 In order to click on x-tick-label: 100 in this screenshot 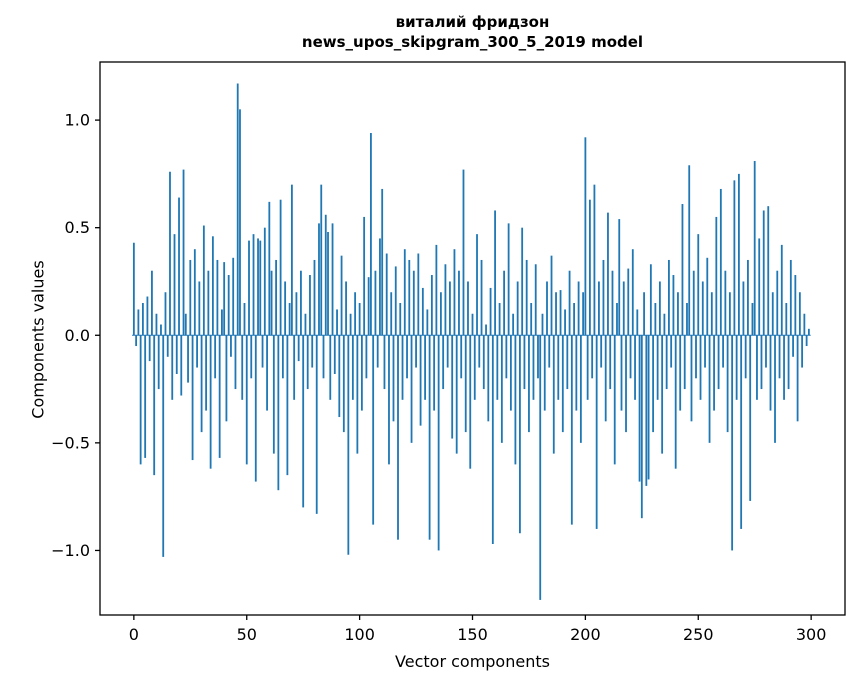, I will do `click(359, 634)`.